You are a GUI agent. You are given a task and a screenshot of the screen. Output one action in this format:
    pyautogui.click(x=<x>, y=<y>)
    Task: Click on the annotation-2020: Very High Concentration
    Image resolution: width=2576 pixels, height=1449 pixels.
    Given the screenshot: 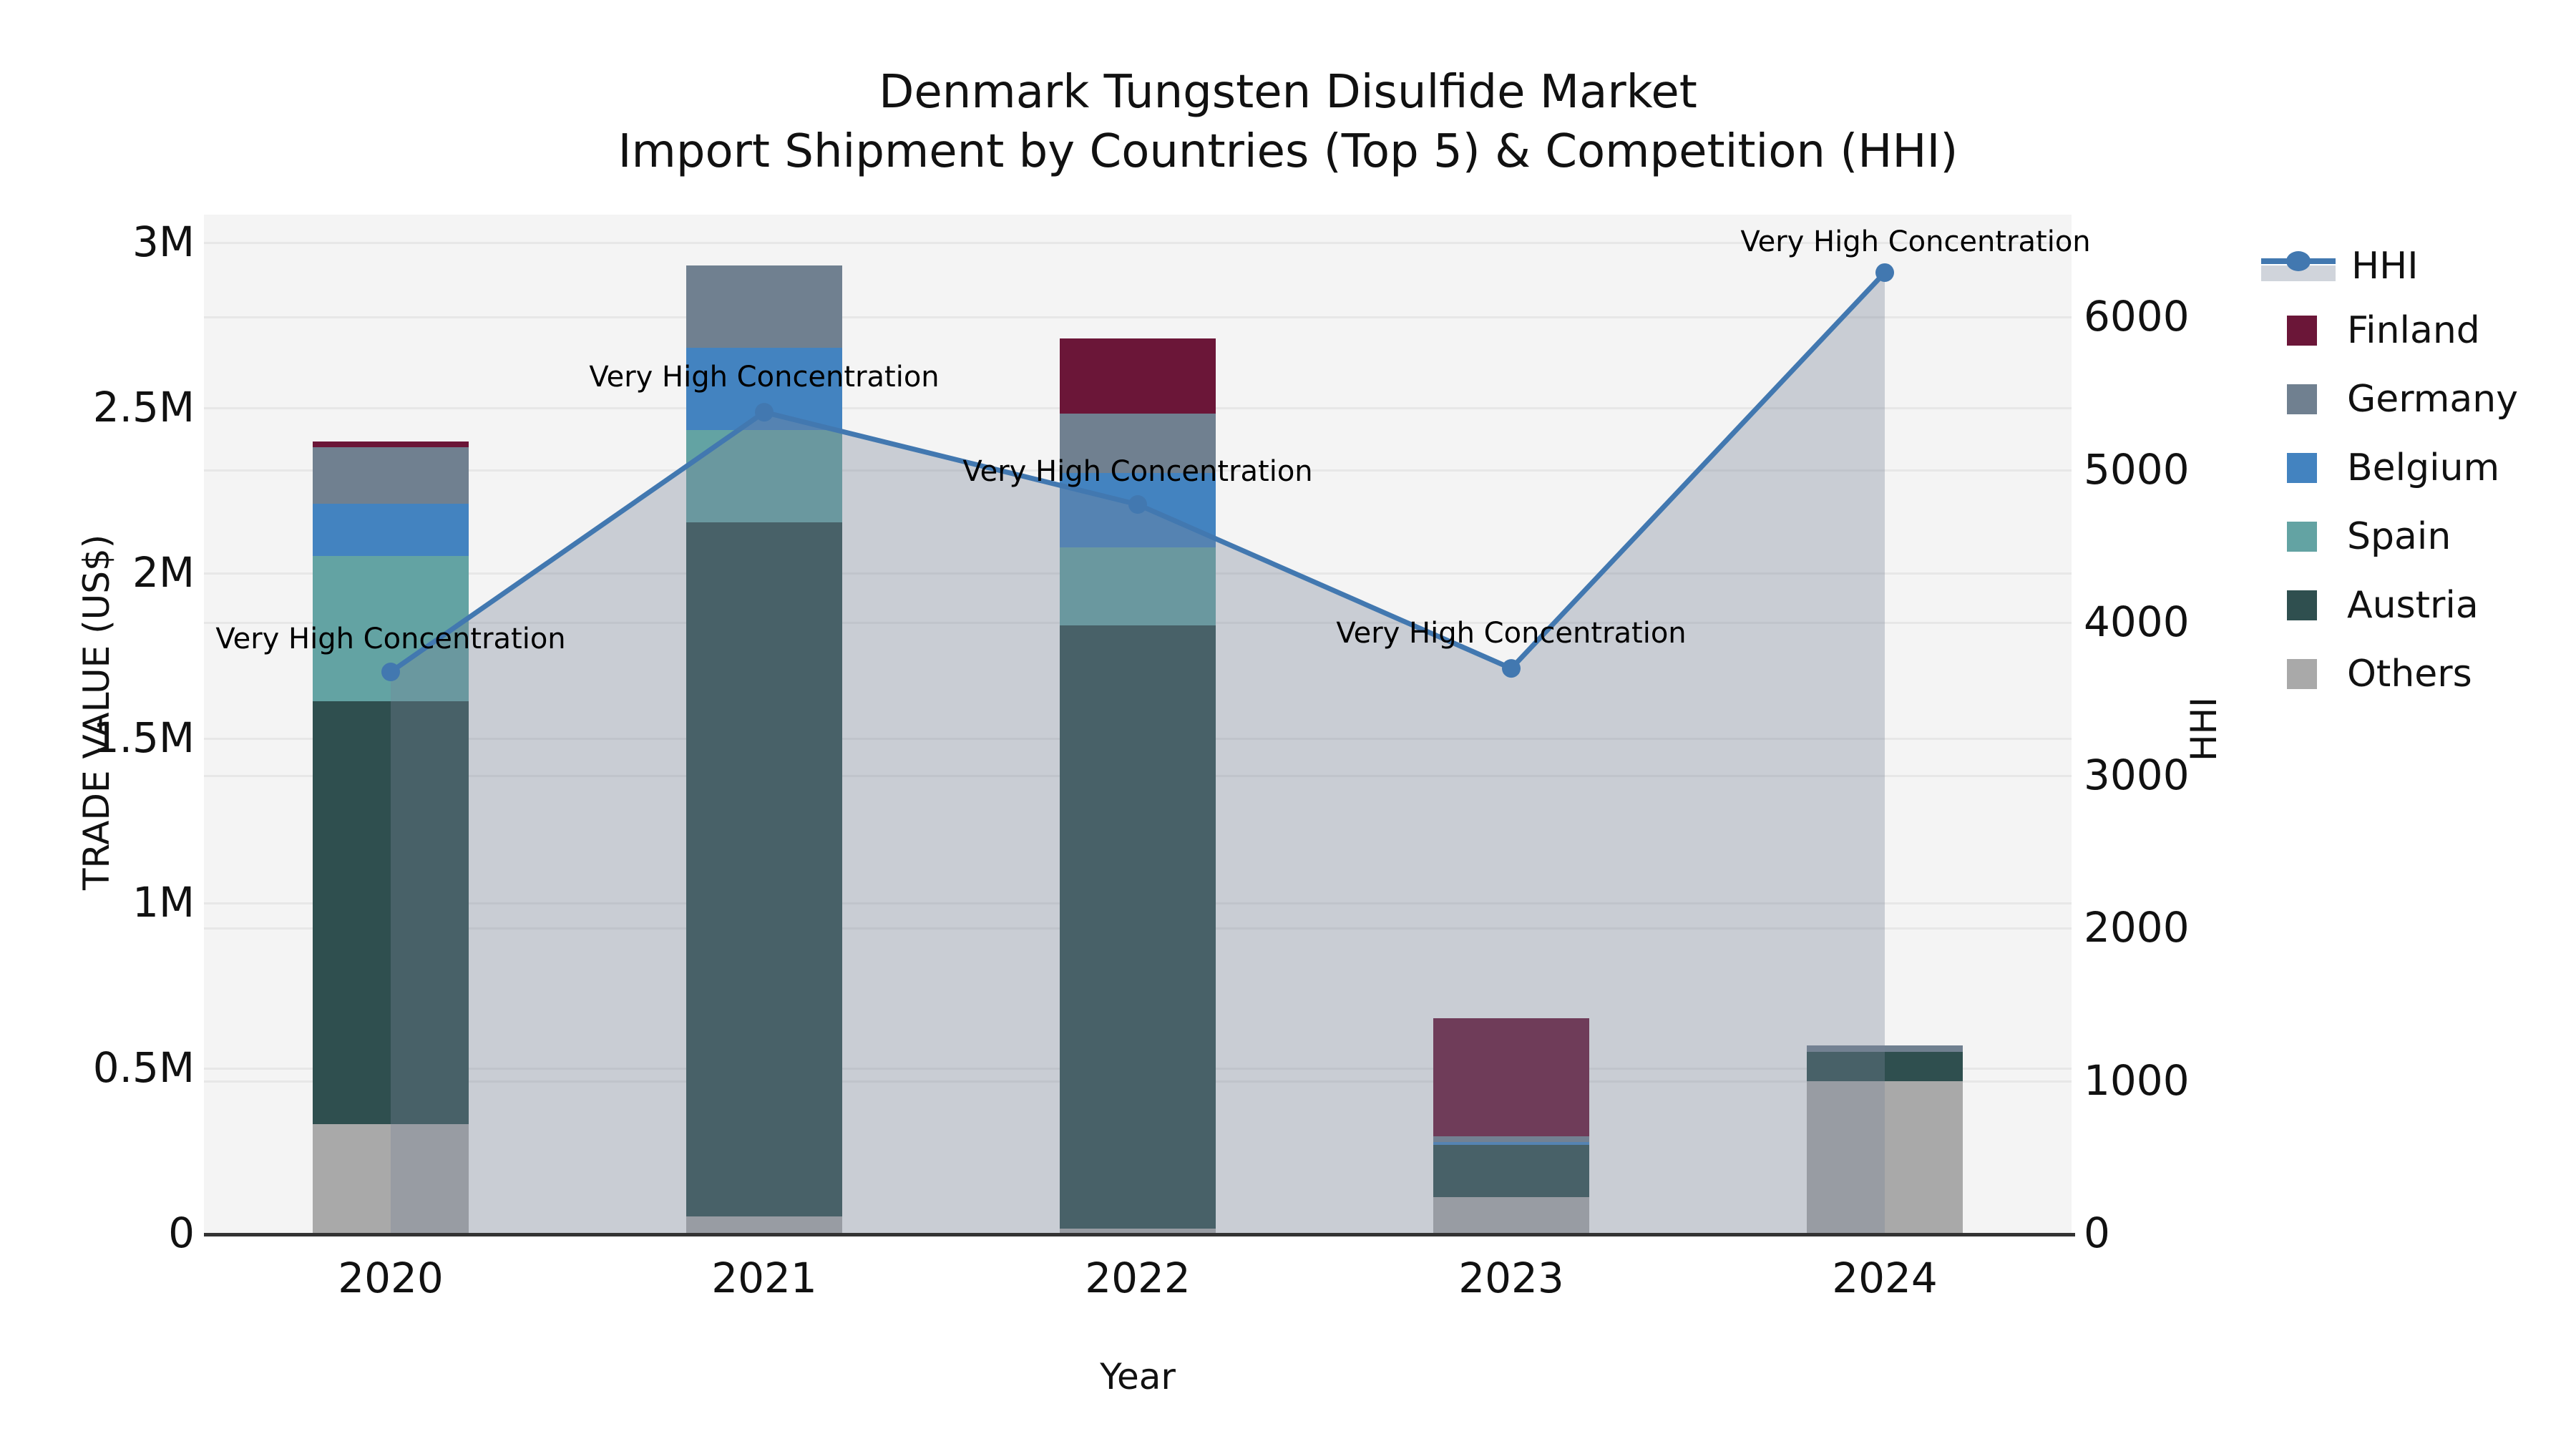 What is the action you would take?
    pyautogui.click(x=390, y=639)
    